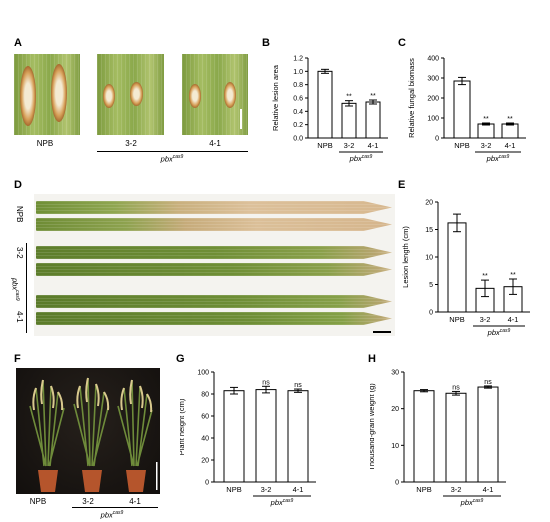 The image size is (550, 522). I want to click on y-tick-label: 300, so click(433, 79).